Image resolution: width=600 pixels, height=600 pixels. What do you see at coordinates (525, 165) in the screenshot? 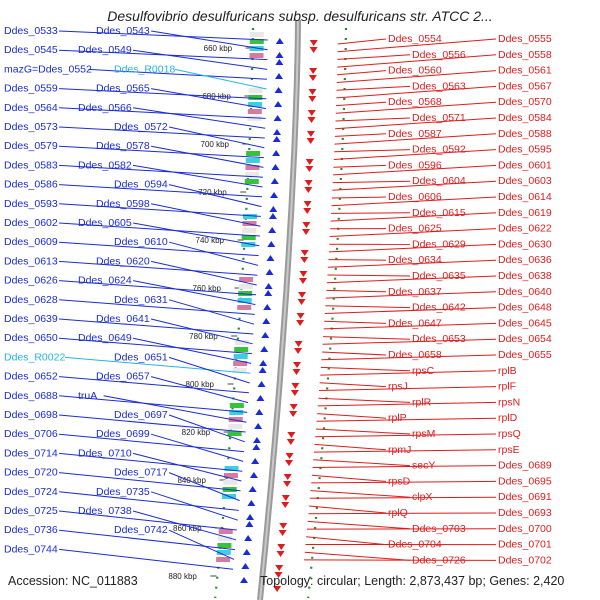
I see `right-gene-label: Ddes_0601` at bounding box center [525, 165].